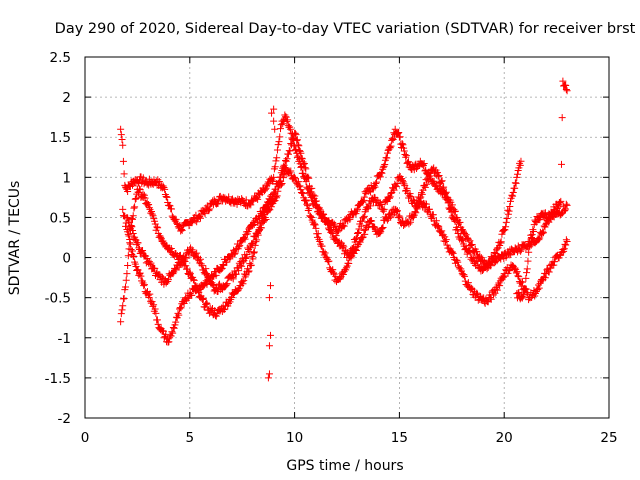 The height and width of the screenshot is (480, 640). Describe the element at coordinates (294, 438) in the screenshot. I see `x-tick-label: 10` at that location.